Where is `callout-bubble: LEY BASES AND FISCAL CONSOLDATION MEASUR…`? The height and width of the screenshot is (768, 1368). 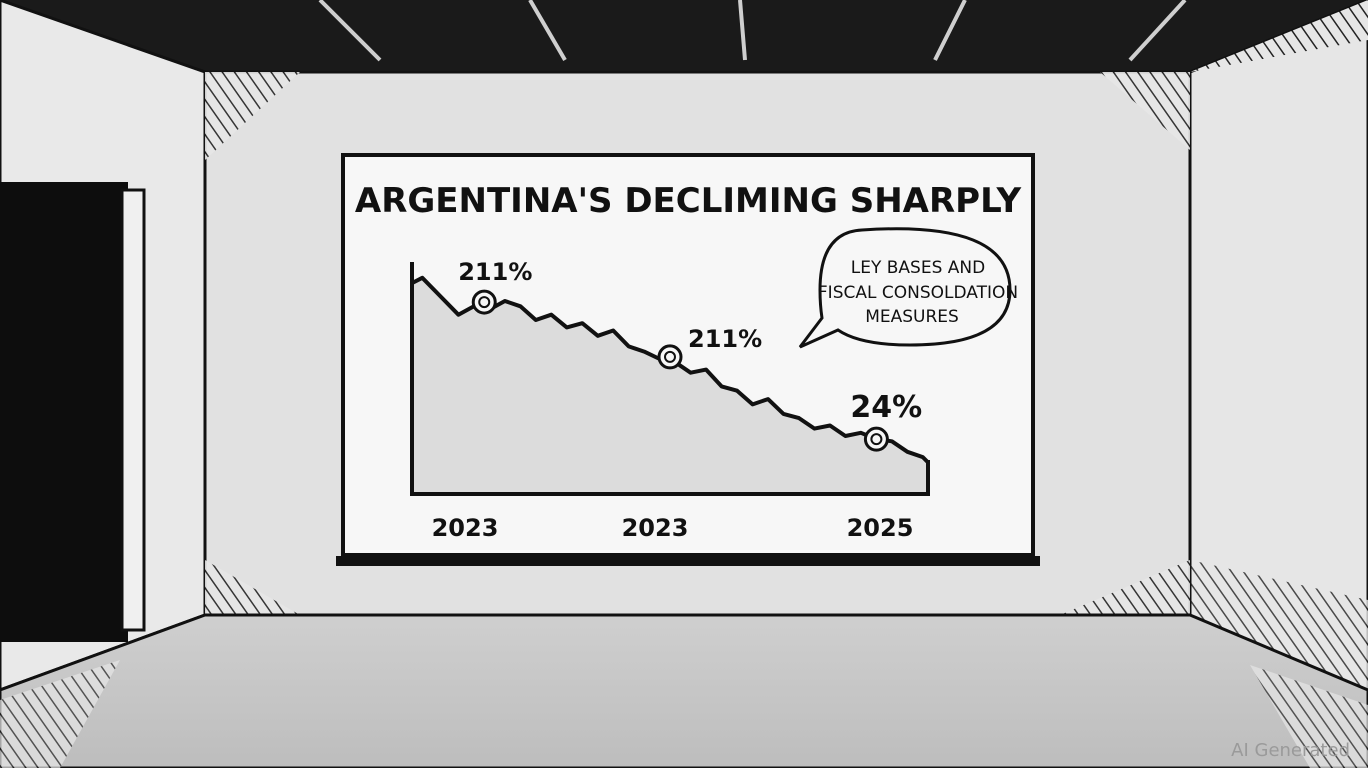 callout-bubble: LEY BASES AND FISCAL CONSOLDATION MEASUR… is located at coordinates (908, 288).